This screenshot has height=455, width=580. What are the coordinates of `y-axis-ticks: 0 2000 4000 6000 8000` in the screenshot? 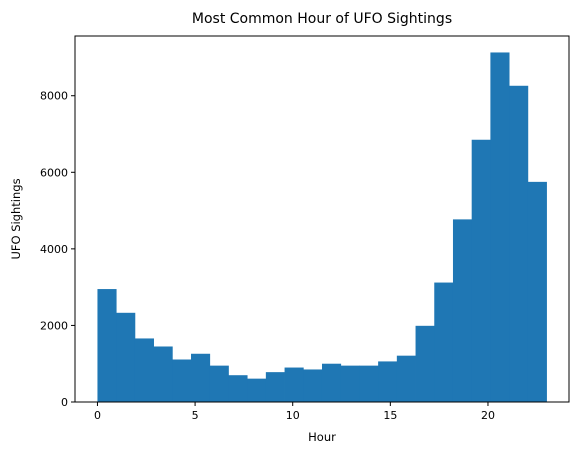 It's located at (57, 249).